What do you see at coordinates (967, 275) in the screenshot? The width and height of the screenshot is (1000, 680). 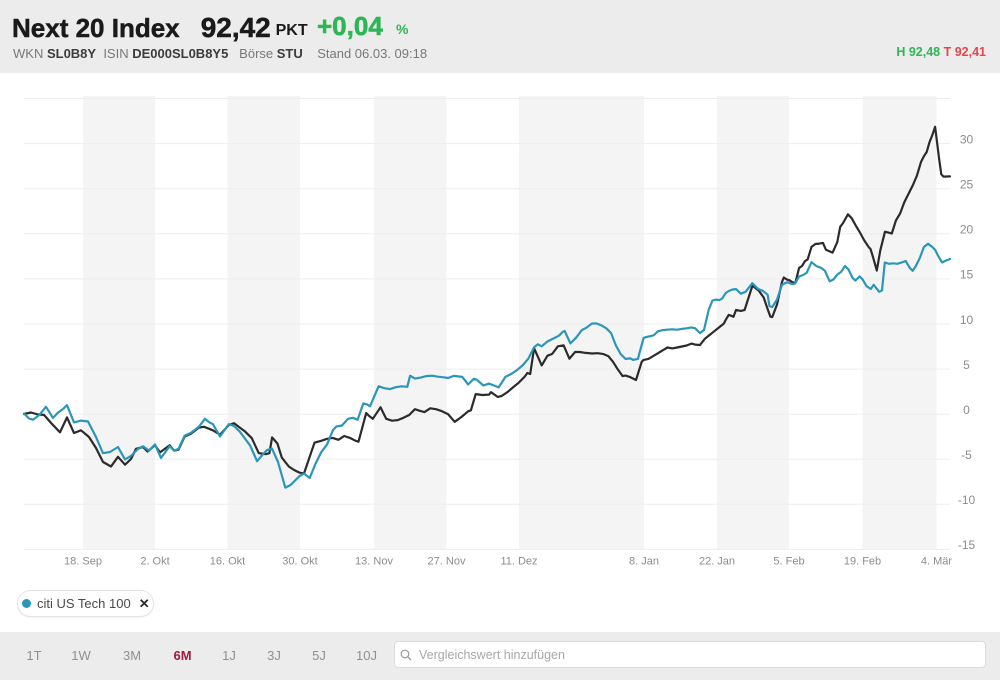 I see `svg-text: 15` at bounding box center [967, 275].